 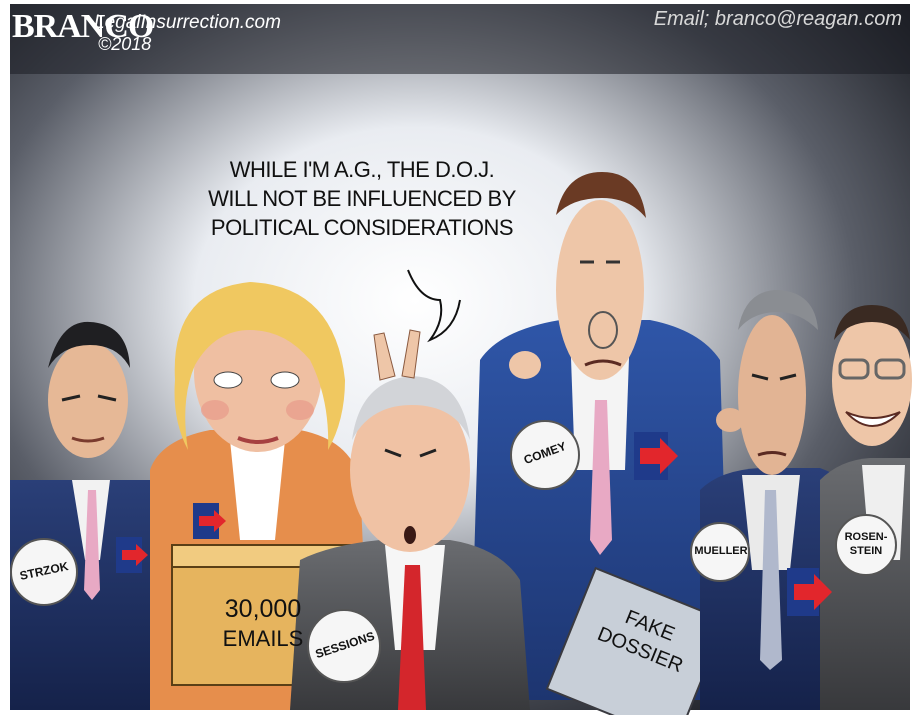 What do you see at coordinates (263, 624) in the screenshot?
I see `emails-box-label: 30,000 EMAILS` at bounding box center [263, 624].